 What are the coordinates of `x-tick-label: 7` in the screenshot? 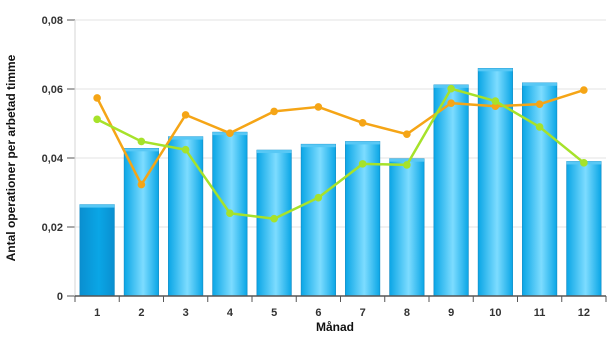 It's located at (363, 313).